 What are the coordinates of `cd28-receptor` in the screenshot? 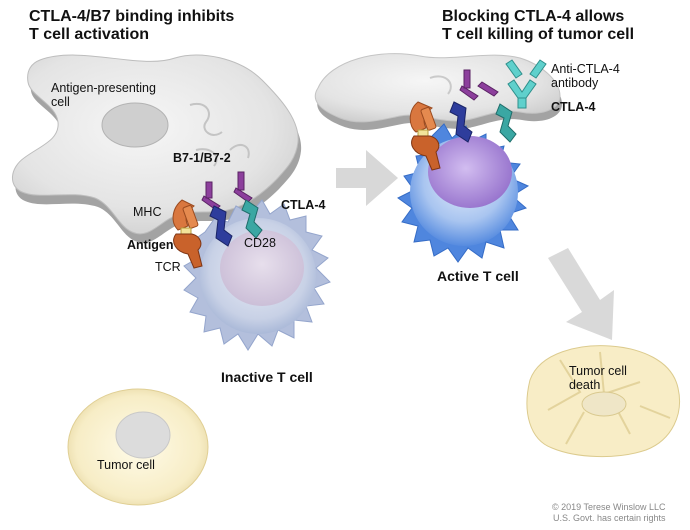 It's located at (221, 226).